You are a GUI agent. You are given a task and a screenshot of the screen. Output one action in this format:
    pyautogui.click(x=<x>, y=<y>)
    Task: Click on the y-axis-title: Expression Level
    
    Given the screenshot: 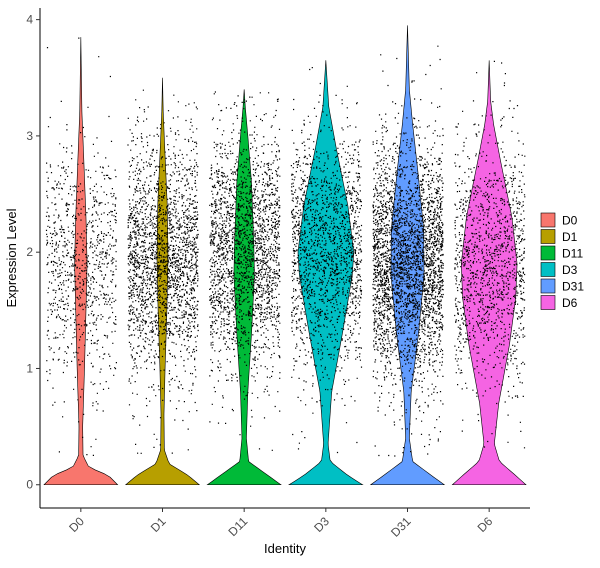 What is the action you would take?
    pyautogui.click(x=11, y=257)
    